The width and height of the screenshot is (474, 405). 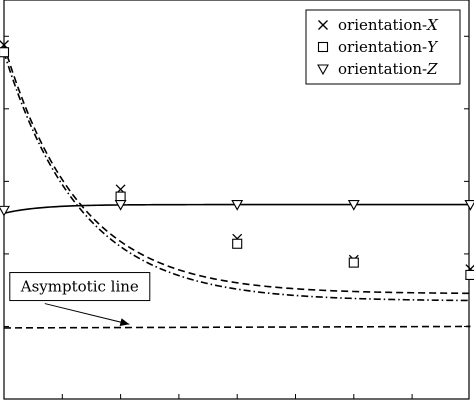 What do you see at coordinates (388, 25) in the screenshot?
I see `legend-label: orientation-X` at bounding box center [388, 25].